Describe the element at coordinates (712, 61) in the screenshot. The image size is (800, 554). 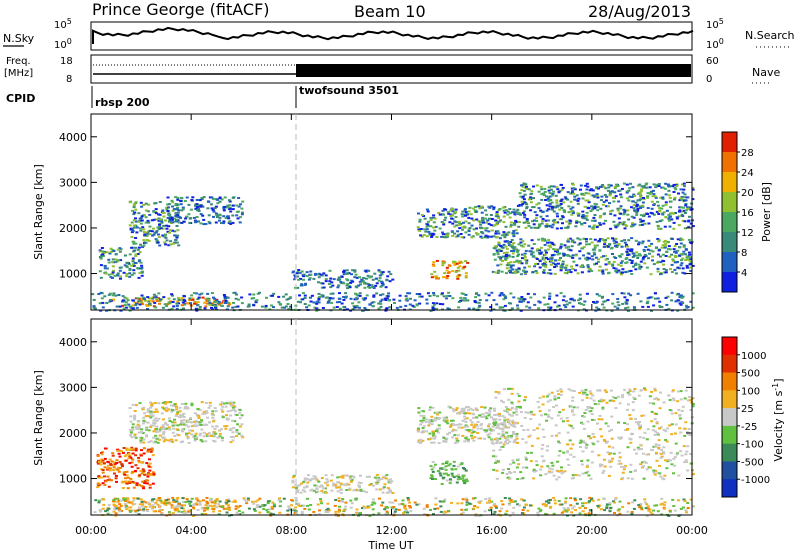
I see `nave-tick-top: 60` at that location.